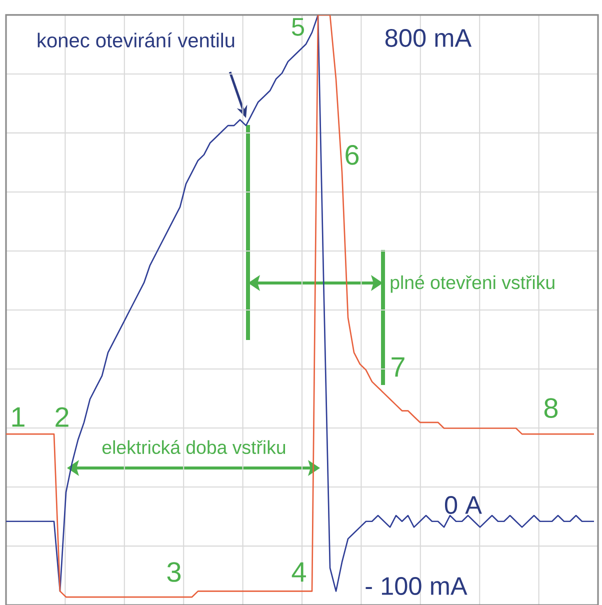 Image resolution: width=602 pixels, height=605 pixels. What do you see at coordinates (551, 408) in the screenshot?
I see `annotation: 8` at bounding box center [551, 408].